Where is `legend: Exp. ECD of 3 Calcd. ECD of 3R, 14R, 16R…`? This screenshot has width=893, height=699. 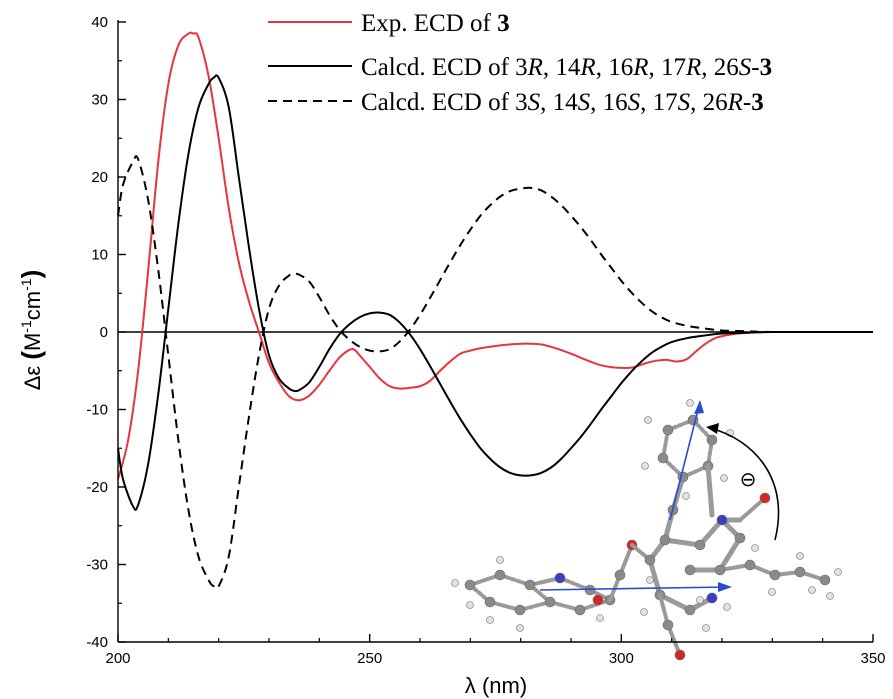
legend: Exp. ECD of 3 Calcd. ECD of 3R, 14R, 16R… is located at coordinates (520, 63).